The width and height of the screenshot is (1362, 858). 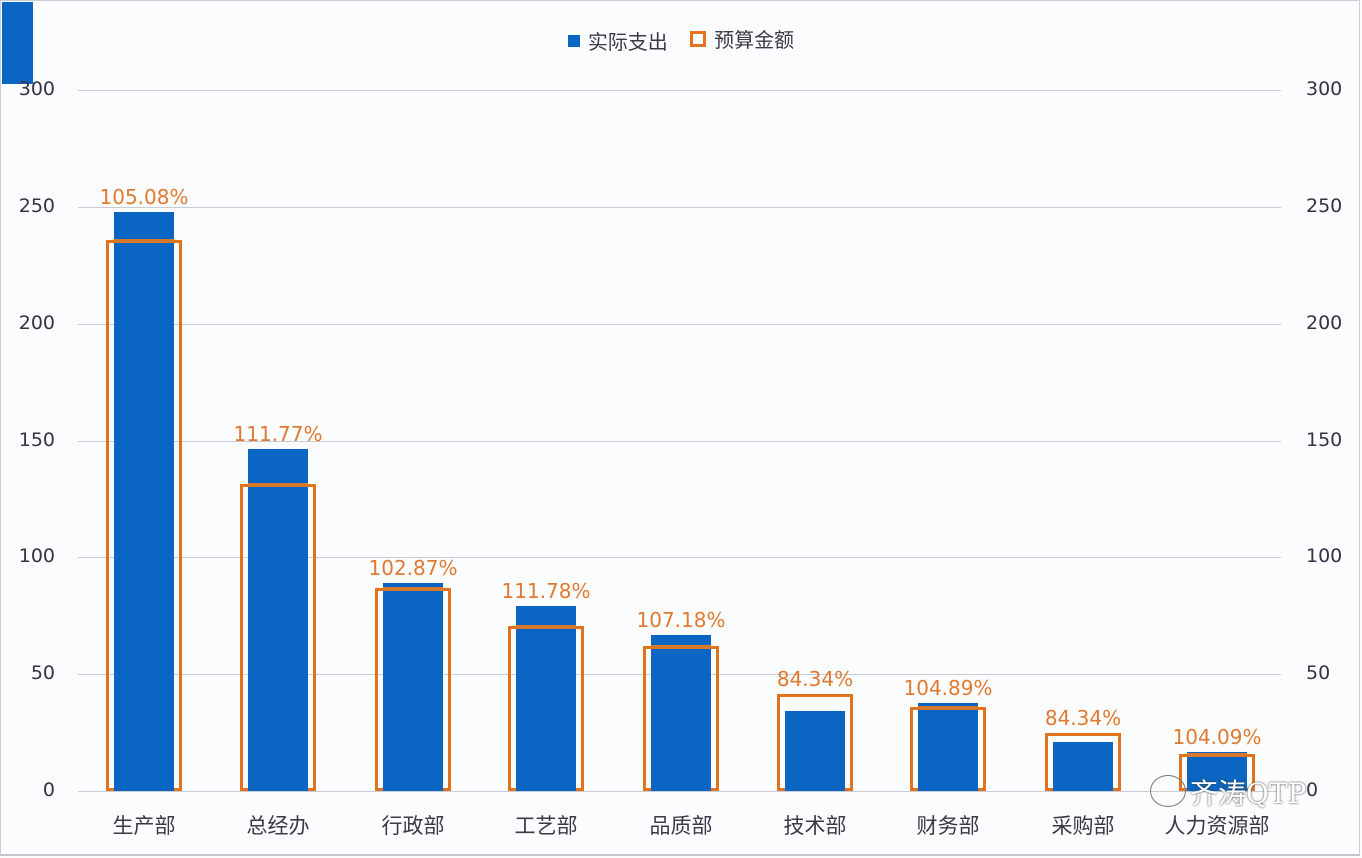 What do you see at coordinates (698, 38) in the screenshot?
I see `legend-swatch-outline-icon` at bounding box center [698, 38].